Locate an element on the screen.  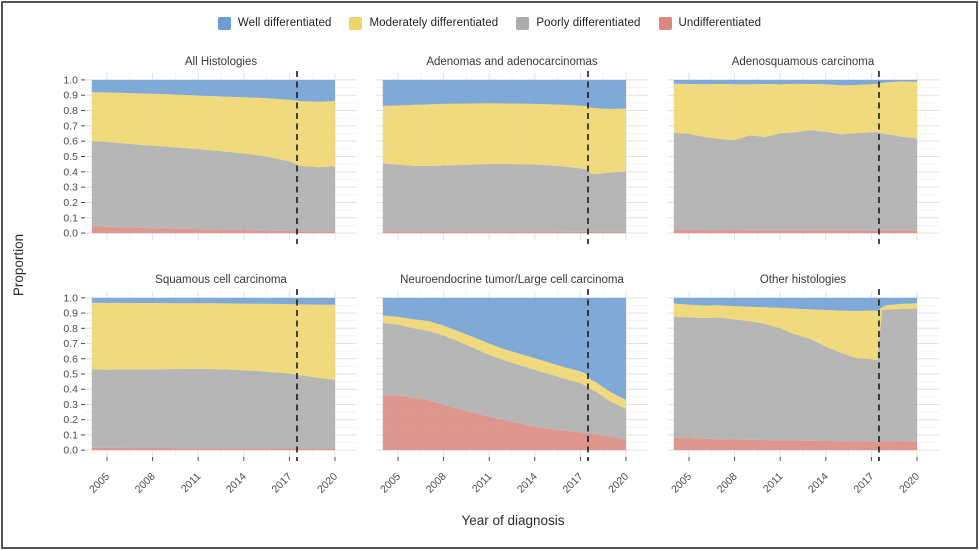
legend-label: Moderately differentiated is located at coordinates (434, 23).